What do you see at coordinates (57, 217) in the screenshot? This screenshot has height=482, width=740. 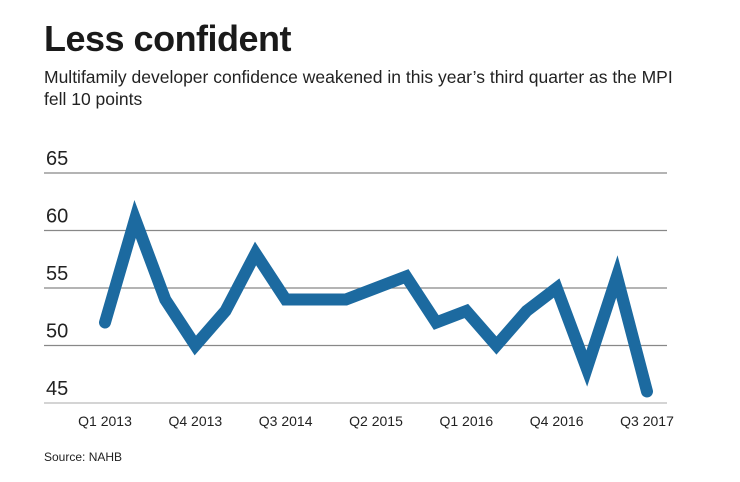 I see `y-tick-label: 60` at bounding box center [57, 217].